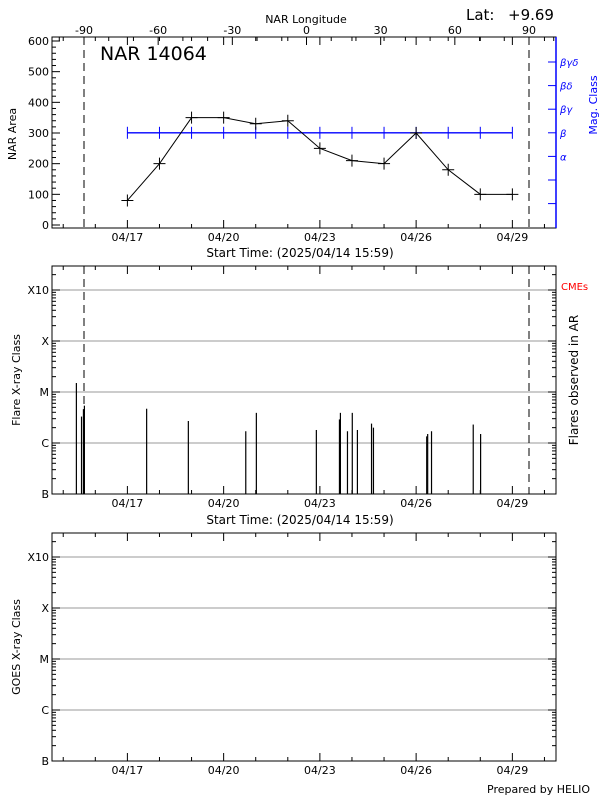 The width and height of the screenshot is (600, 800). What do you see at coordinates (563, 157) in the screenshot?
I see `mag-tick-label: α` at bounding box center [563, 157].